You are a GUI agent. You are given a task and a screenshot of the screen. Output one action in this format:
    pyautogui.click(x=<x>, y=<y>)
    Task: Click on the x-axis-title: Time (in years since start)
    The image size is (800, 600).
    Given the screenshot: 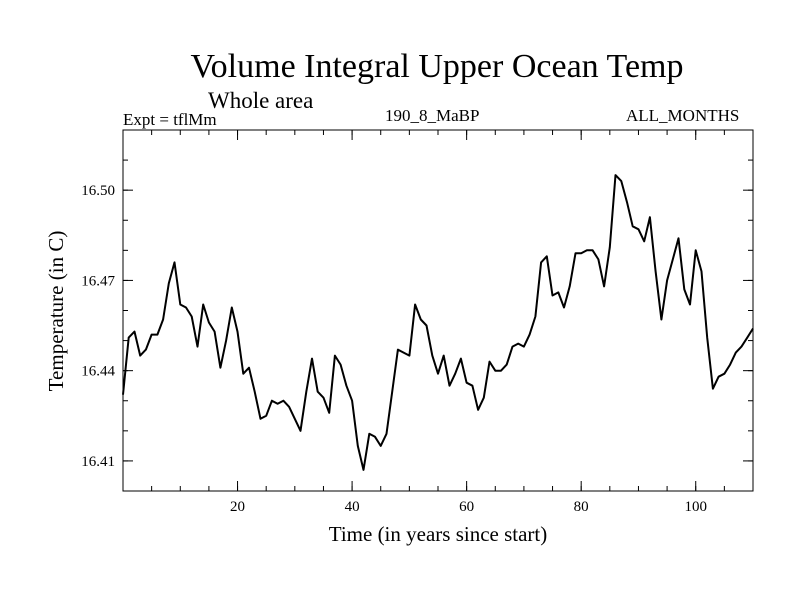 What is the action you would take?
    pyautogui.click(x=438, y=534)
    